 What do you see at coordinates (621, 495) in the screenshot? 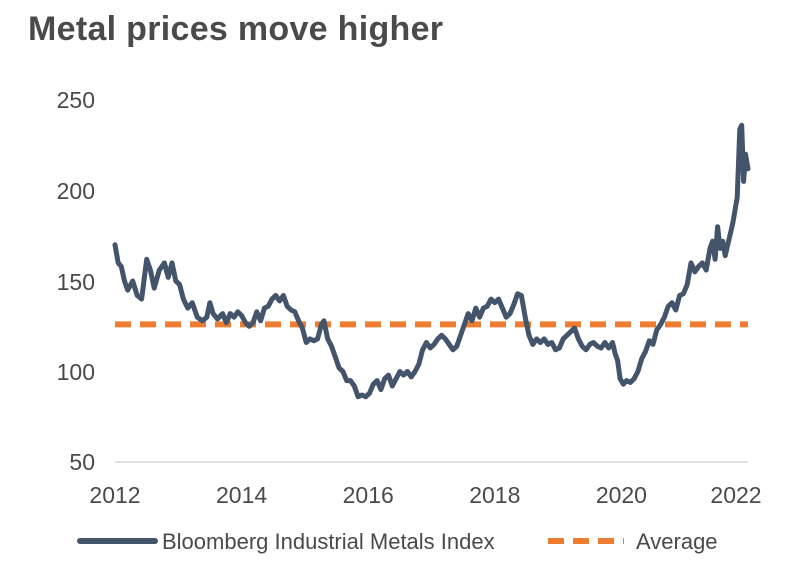
I see `x-tick-label-2020: 2020` at bounding box center [621, 495].